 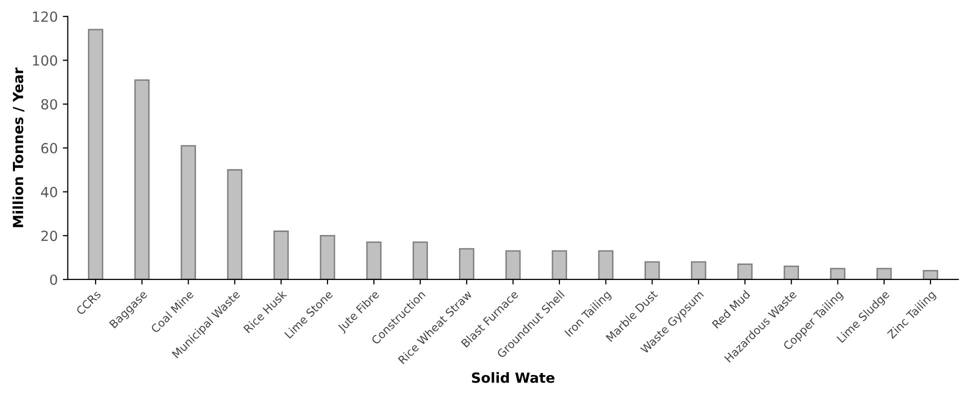 I want to click on y-tick-label: 40, so click(x=49, y=192).